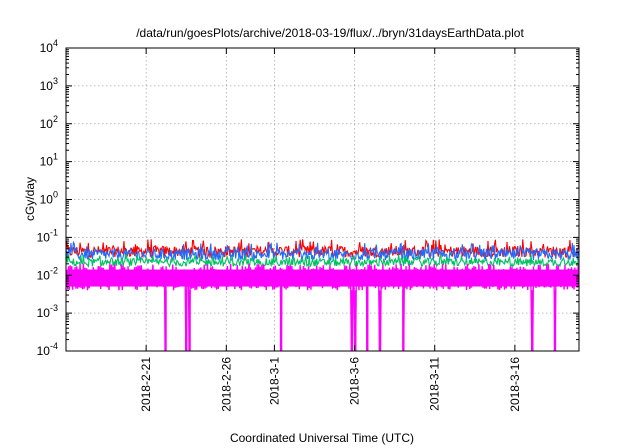 The height and width of the screenshot is (448, 640). What do you see at coordinates (274, 381) in the screenshot?
I see `x-tick-label: 2018-3-1` at bounding box center [274, 381].